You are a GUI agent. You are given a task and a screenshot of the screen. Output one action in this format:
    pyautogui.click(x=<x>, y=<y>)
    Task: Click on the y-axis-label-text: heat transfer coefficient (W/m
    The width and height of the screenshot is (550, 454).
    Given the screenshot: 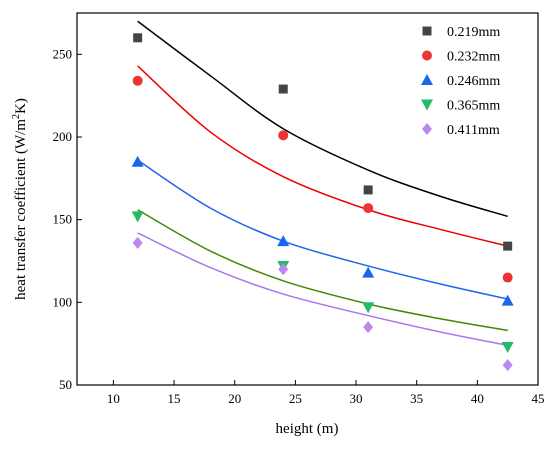 What is the action you would take?
    pyautogui.click(x=21, y=209)
    